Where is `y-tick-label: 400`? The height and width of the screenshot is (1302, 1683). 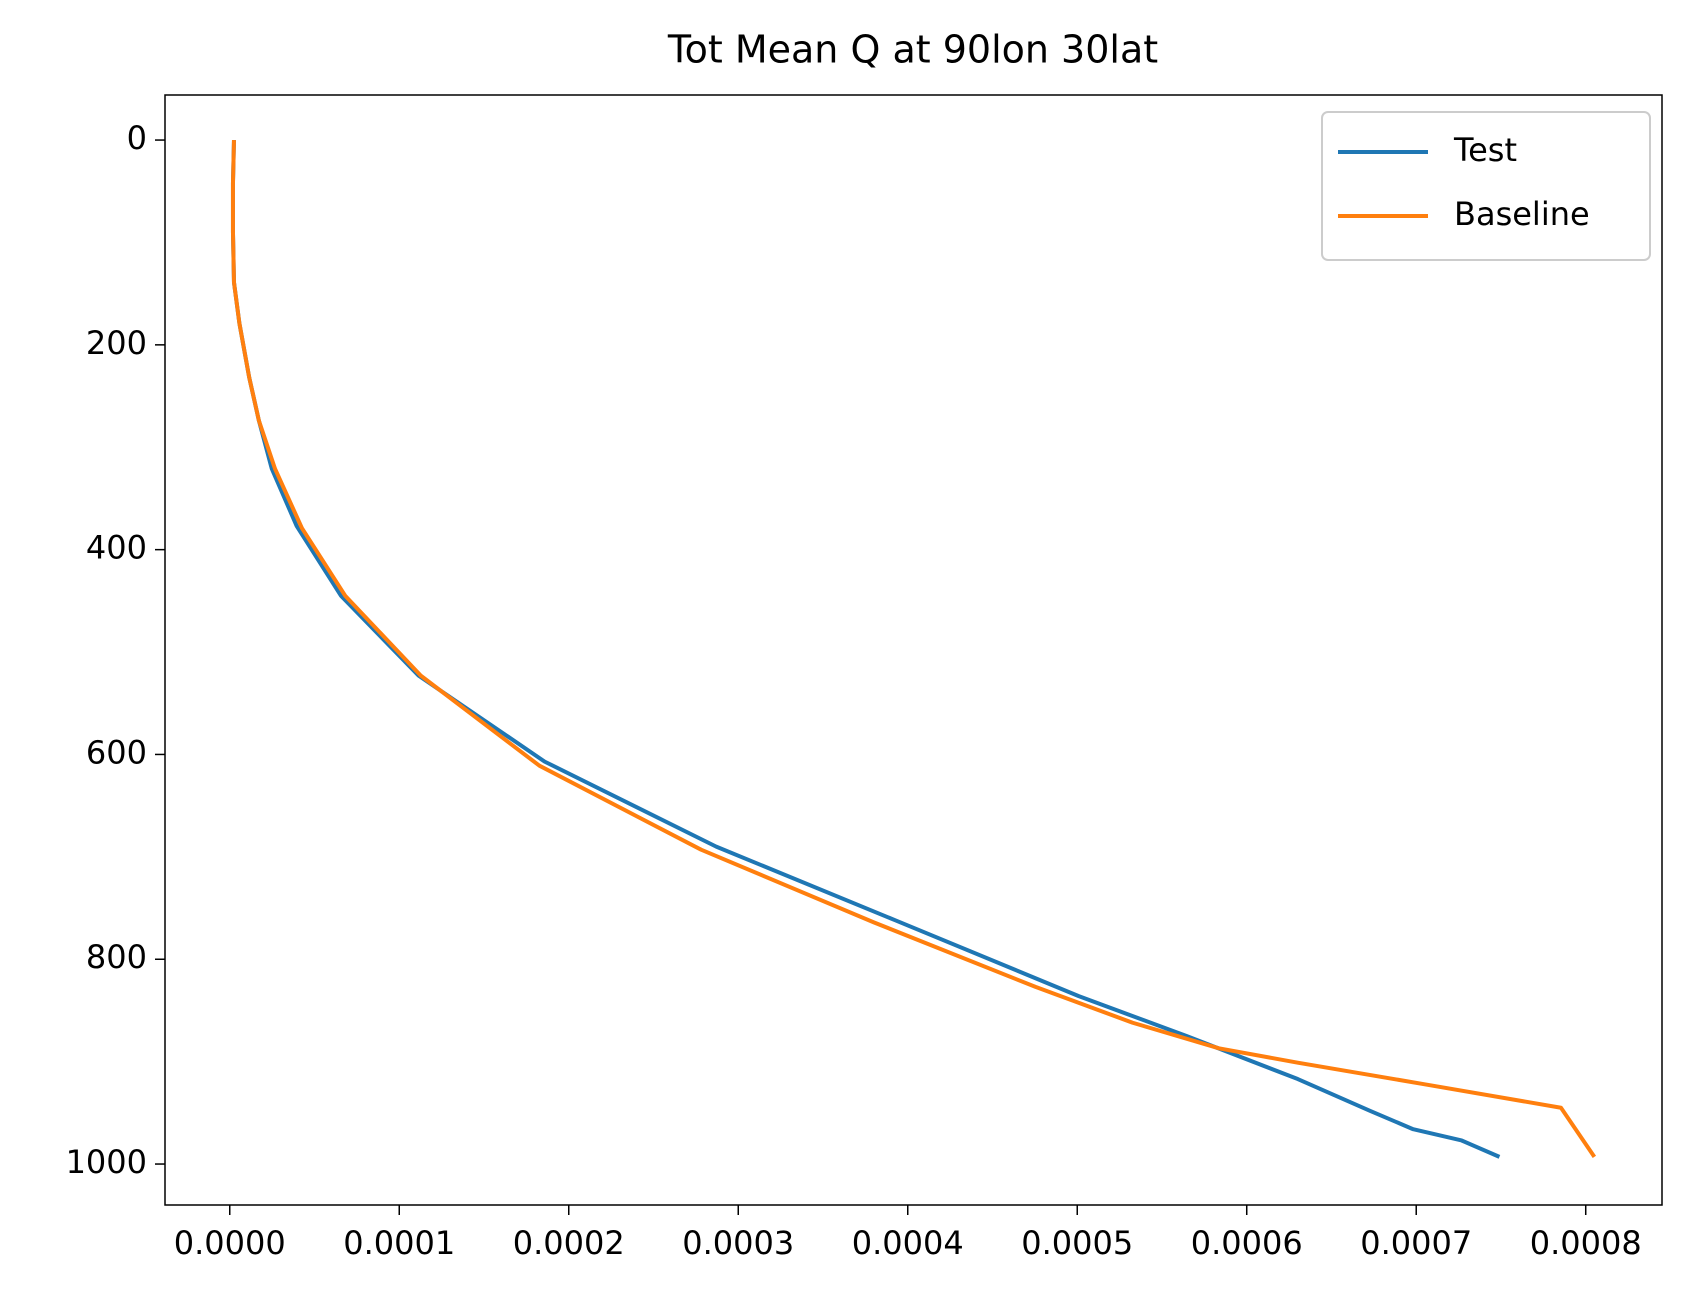 y-tick-label: 400 is located at coordinates (116, 548).